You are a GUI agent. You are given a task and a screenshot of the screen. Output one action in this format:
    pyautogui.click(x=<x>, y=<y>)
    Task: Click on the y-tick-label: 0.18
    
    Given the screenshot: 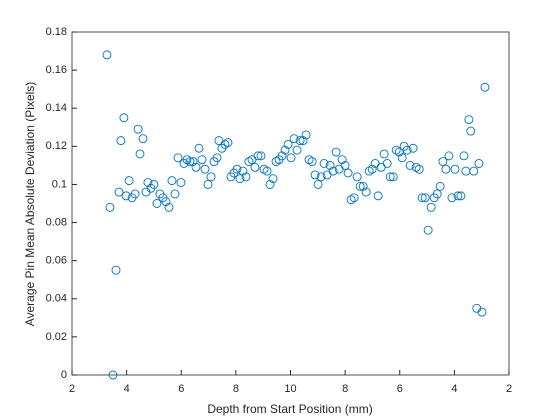 What is the action you would take?
    pyautogui.click(x=56, y=32)
    